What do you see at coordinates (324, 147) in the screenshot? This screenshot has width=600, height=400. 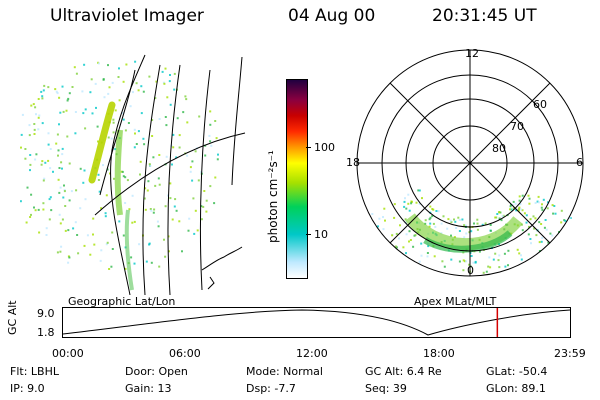 I see `colorbar-tick-100: 100` at bounding box center [324, 147].